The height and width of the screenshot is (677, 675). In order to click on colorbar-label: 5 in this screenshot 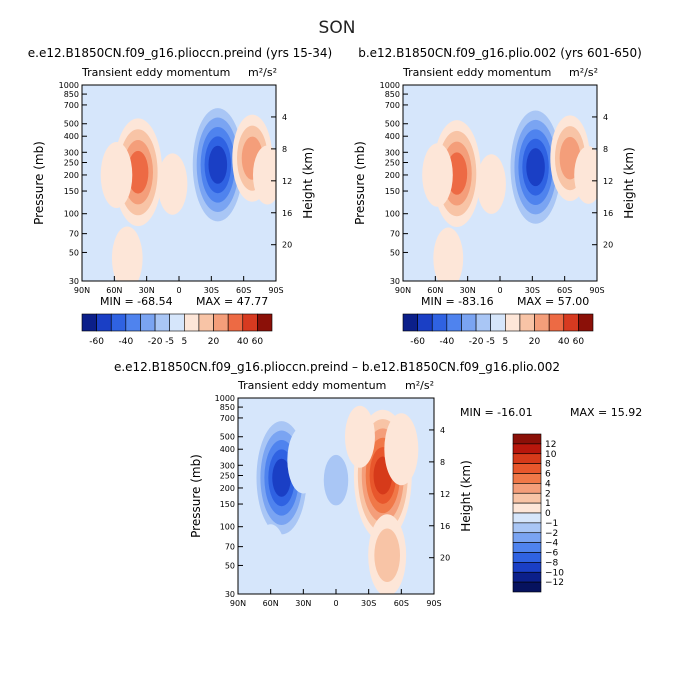, I will do `click(505, 342)`.